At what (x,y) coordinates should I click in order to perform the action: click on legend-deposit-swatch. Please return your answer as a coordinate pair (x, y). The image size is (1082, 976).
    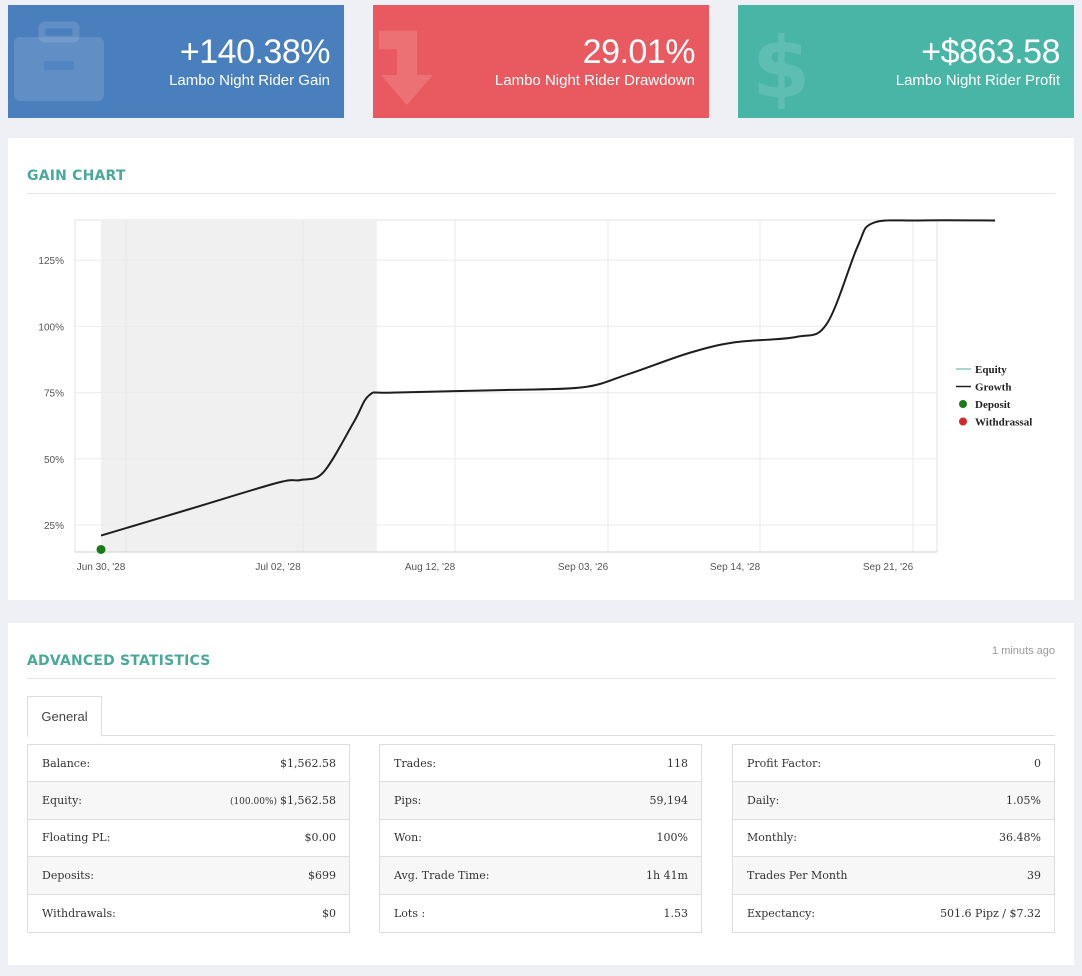
    Looking at the image, I should click on (963, 404).